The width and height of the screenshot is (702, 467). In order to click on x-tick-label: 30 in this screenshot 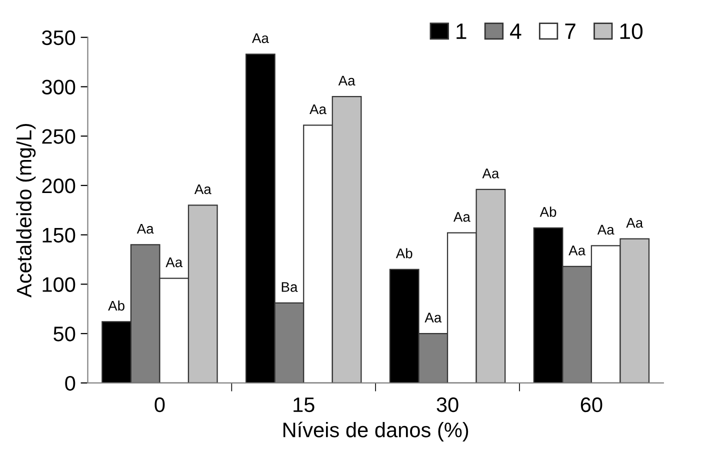, I will do `click(447, 404)`.